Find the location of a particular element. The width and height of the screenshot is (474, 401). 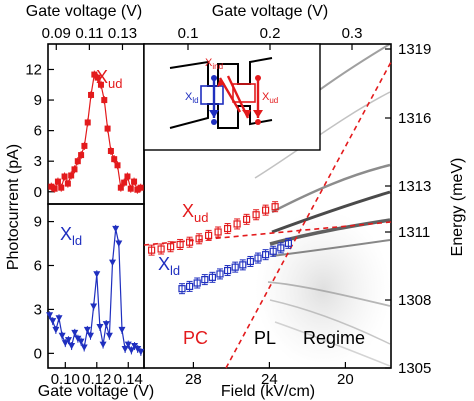

x-ud-label: Xud is located at coordinates (109, 79).